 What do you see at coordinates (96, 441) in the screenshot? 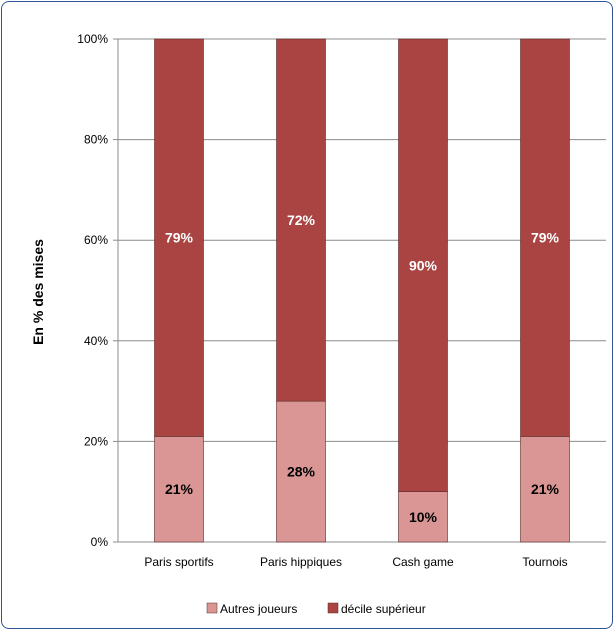
I see `y-tick-label: 20%` at bounding box center [96, 441].